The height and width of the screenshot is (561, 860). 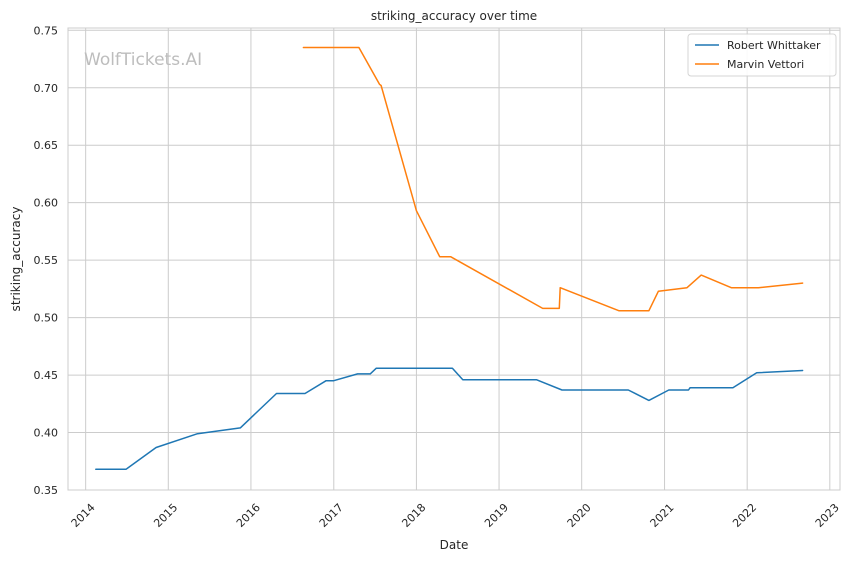 What do you see at coordinates (165, 515) in the screenshot?
I see `x-tick-label: 2015` at bounding box center [165, 515].